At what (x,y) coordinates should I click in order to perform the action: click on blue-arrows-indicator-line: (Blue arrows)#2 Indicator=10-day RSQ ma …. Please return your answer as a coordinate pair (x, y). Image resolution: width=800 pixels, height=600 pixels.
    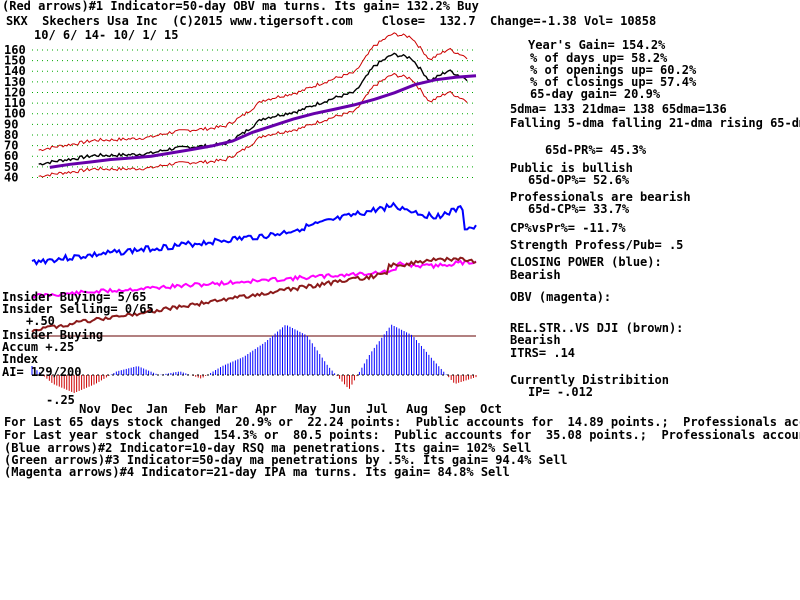
    Looking at the image, I should click on (268, 448).